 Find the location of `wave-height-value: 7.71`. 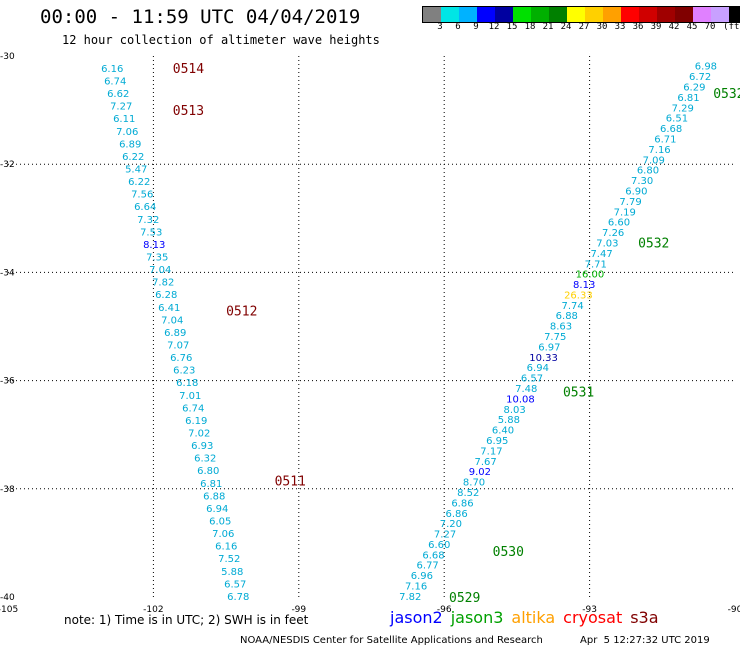

wave-height-value: 7.71 is located at coordinates (596, 264).